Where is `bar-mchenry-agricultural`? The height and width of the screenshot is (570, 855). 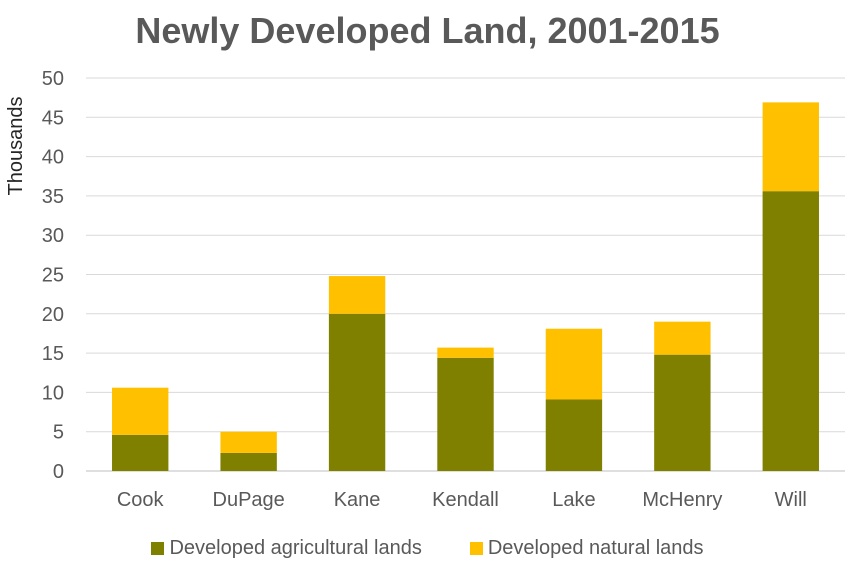
bar-mchenry-agricultural is located at coordinates (682, 412).